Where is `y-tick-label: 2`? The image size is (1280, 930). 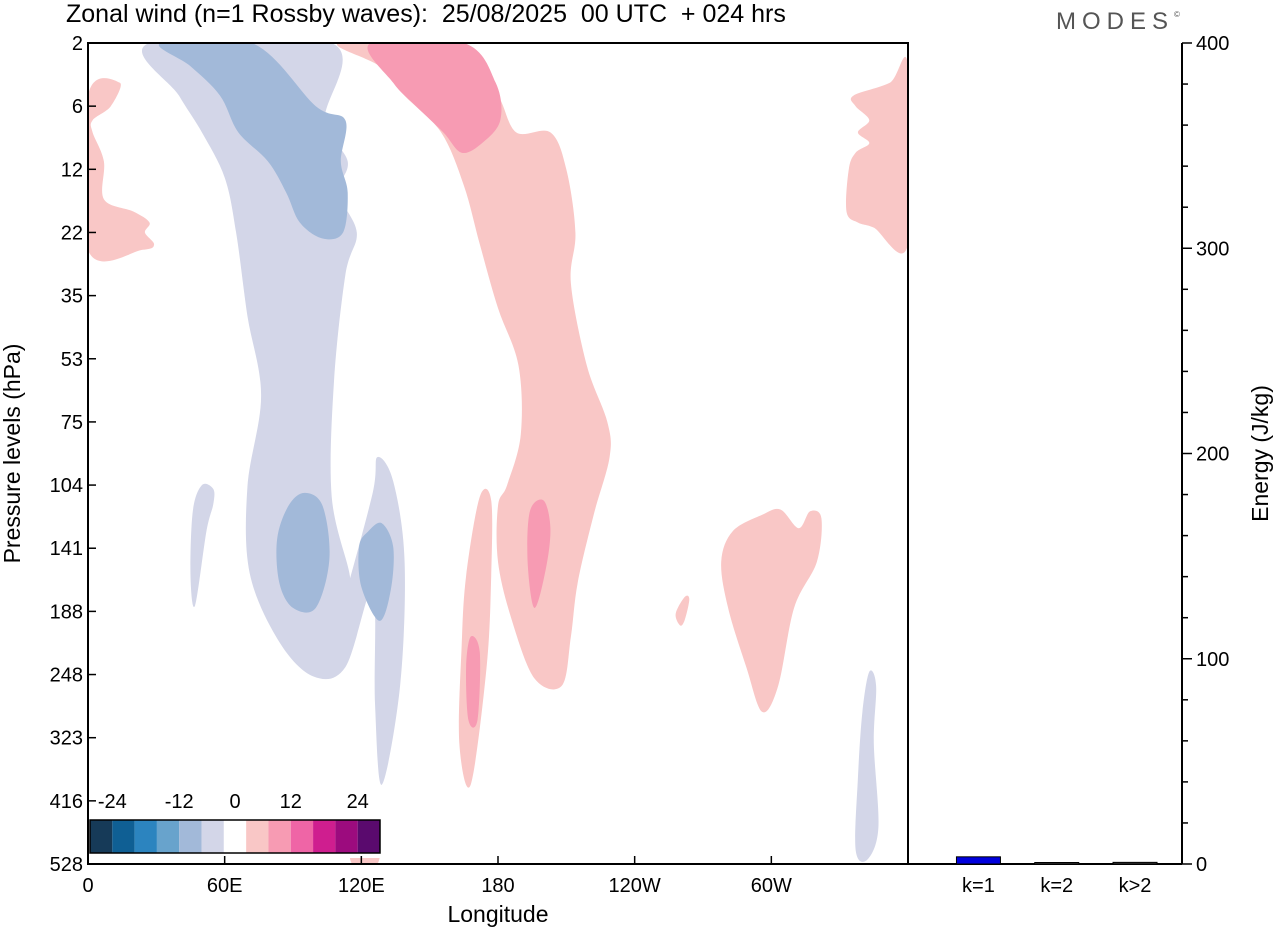 y-tick-label: 2 is located at coordinates (77, 44).